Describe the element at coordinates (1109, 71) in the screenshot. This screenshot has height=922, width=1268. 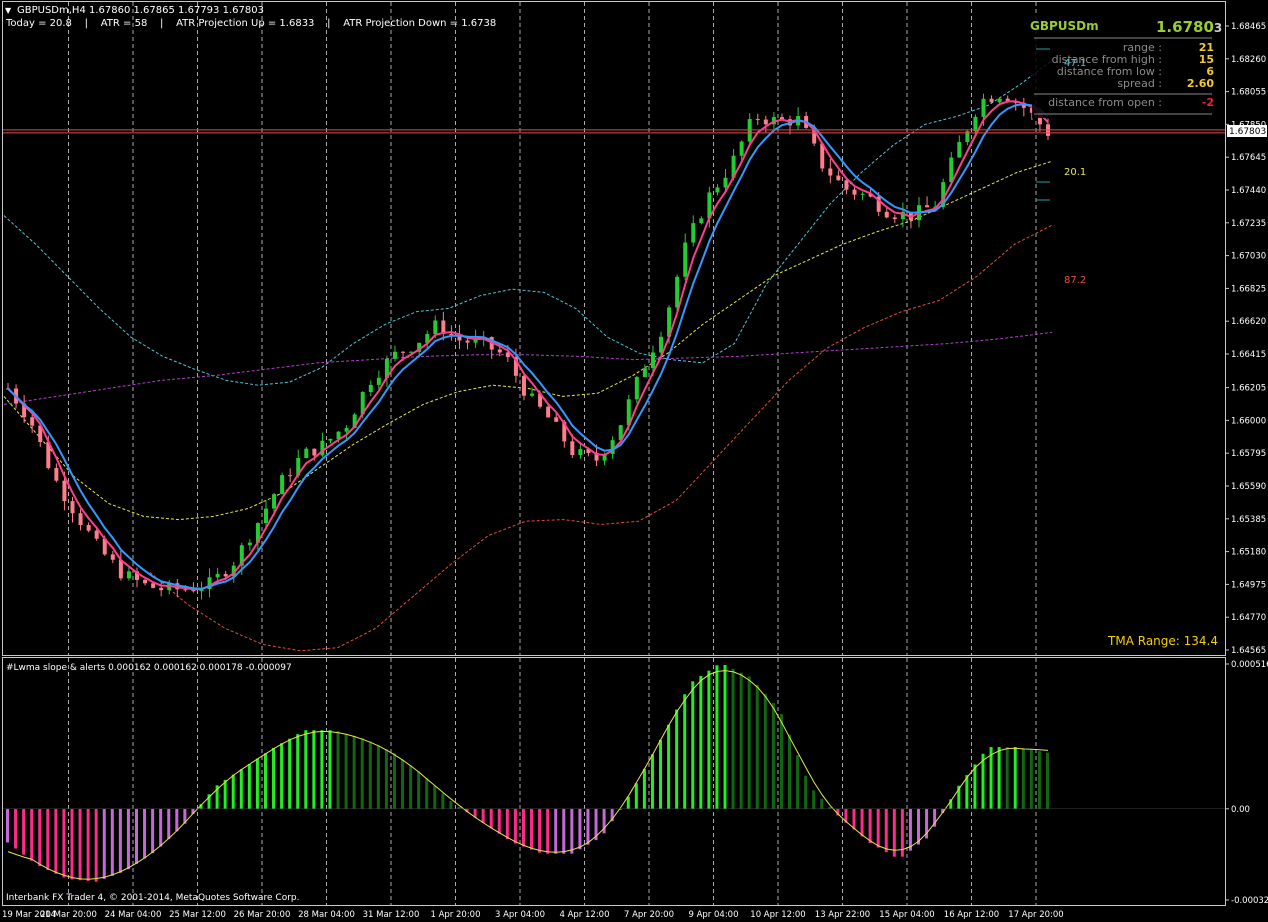
I see `panel-dist-low-label: distance from low :` at that location.